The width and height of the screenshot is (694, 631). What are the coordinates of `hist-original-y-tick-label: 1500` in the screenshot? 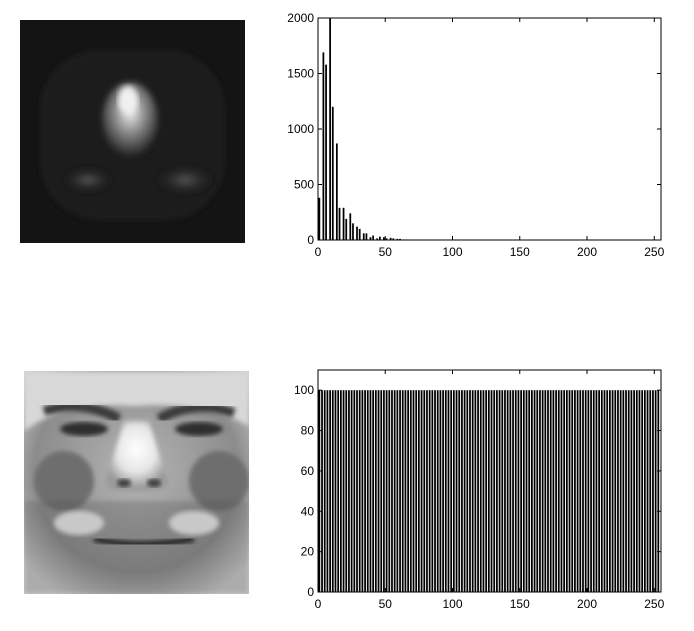 It's located at (300, 74).